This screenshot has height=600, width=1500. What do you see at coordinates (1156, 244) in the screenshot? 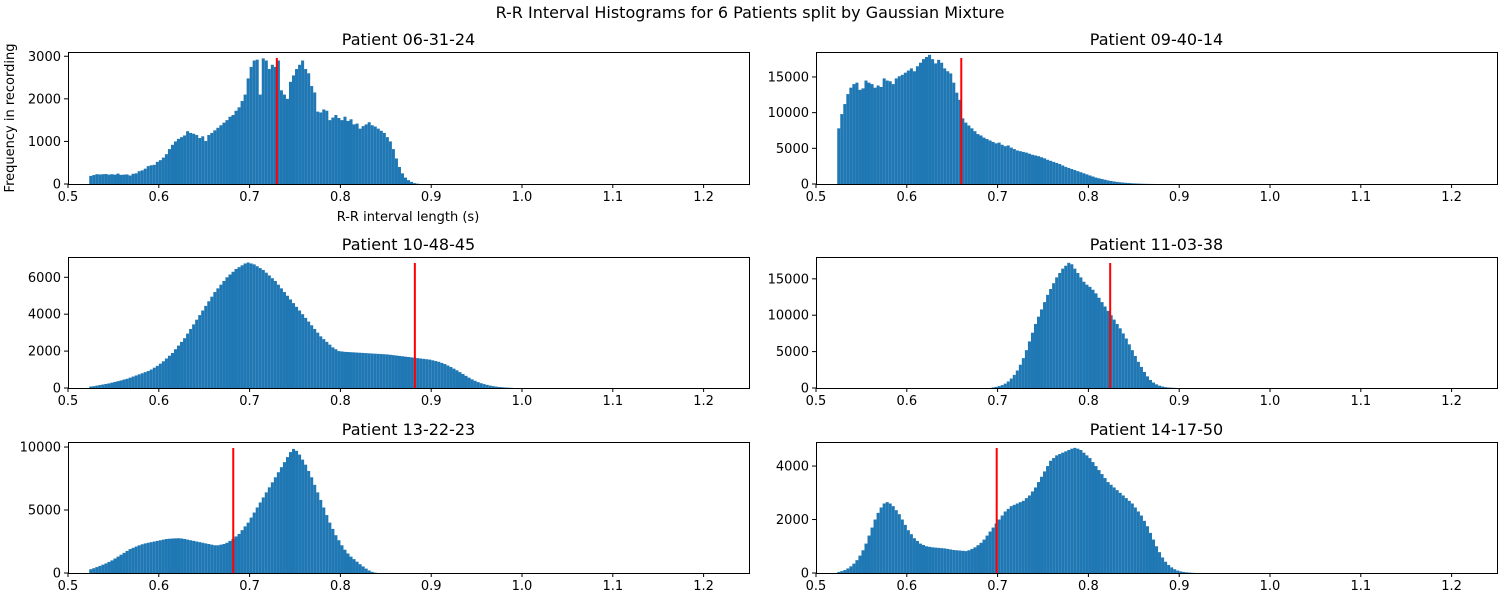
I see `panel-title: Patient 11-03-38` at bounding box center [1156, 244].